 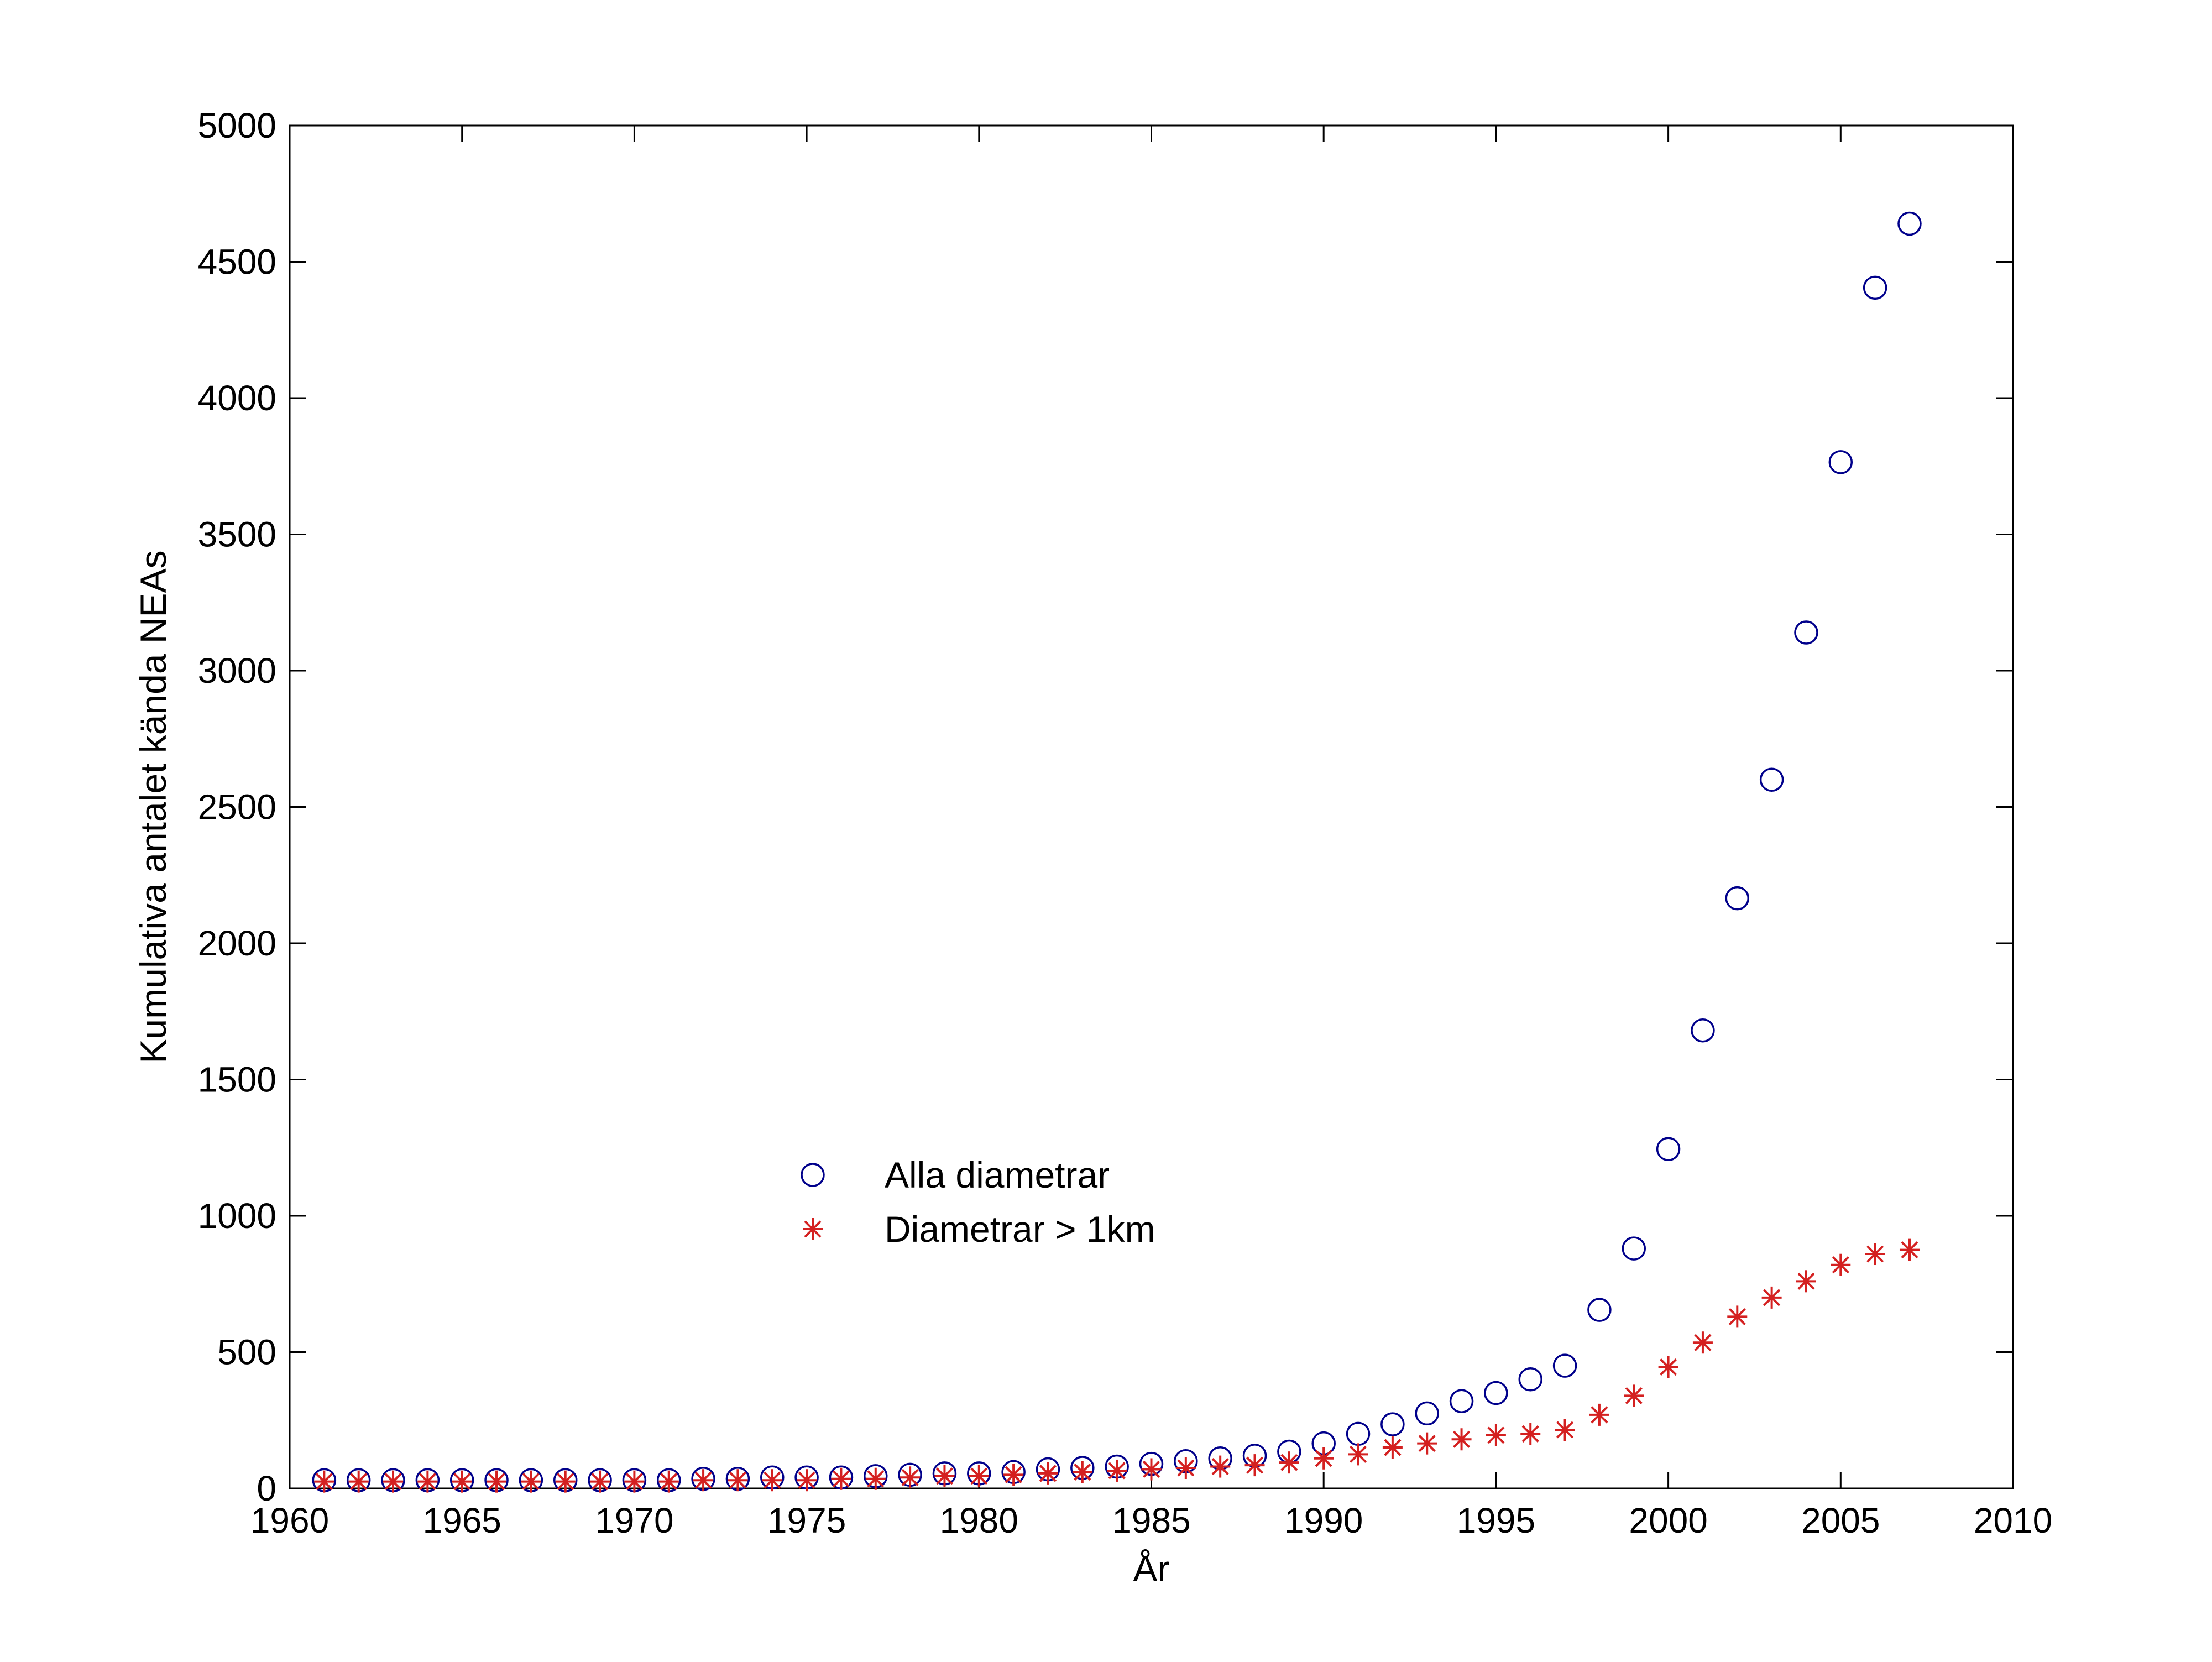 I want to click on y-tick-label: 4500, so click(x=237, y=262).